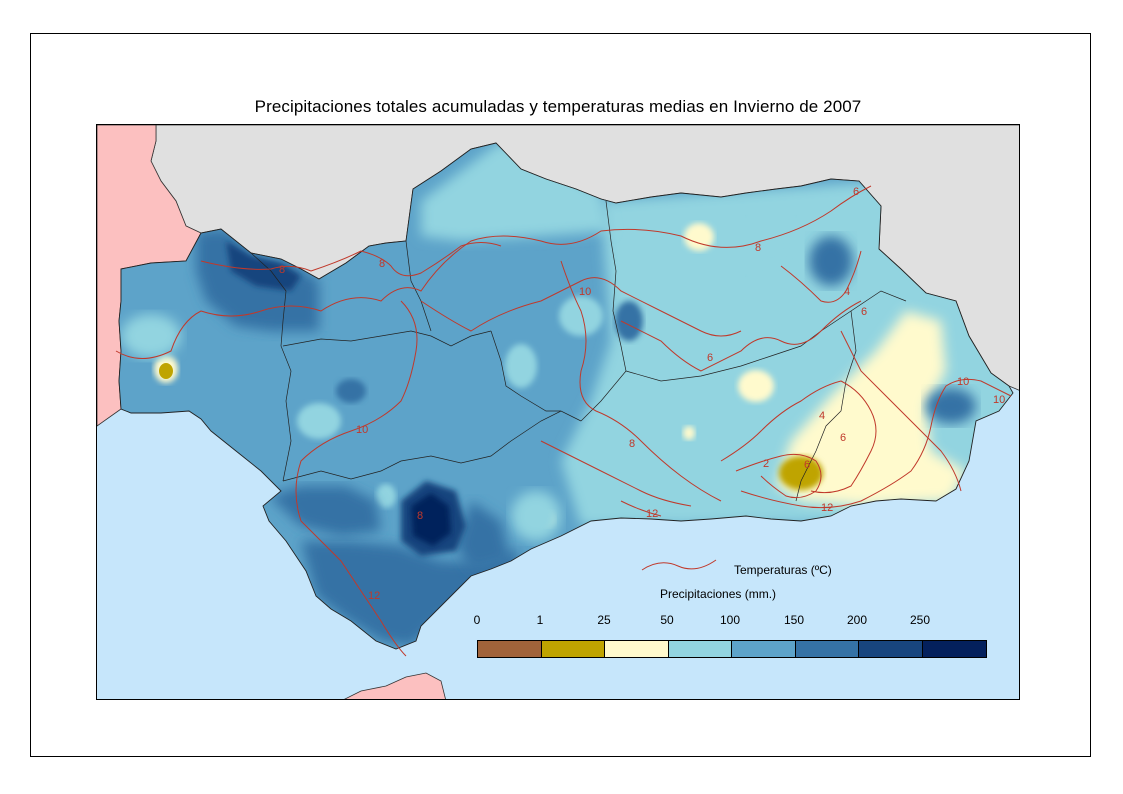 This screenshot has width=1123, height=794. What do you see at coordinates (730, 620) in the screenshot?
I see `legend-tick: 100` at bounding box center [730, 620].